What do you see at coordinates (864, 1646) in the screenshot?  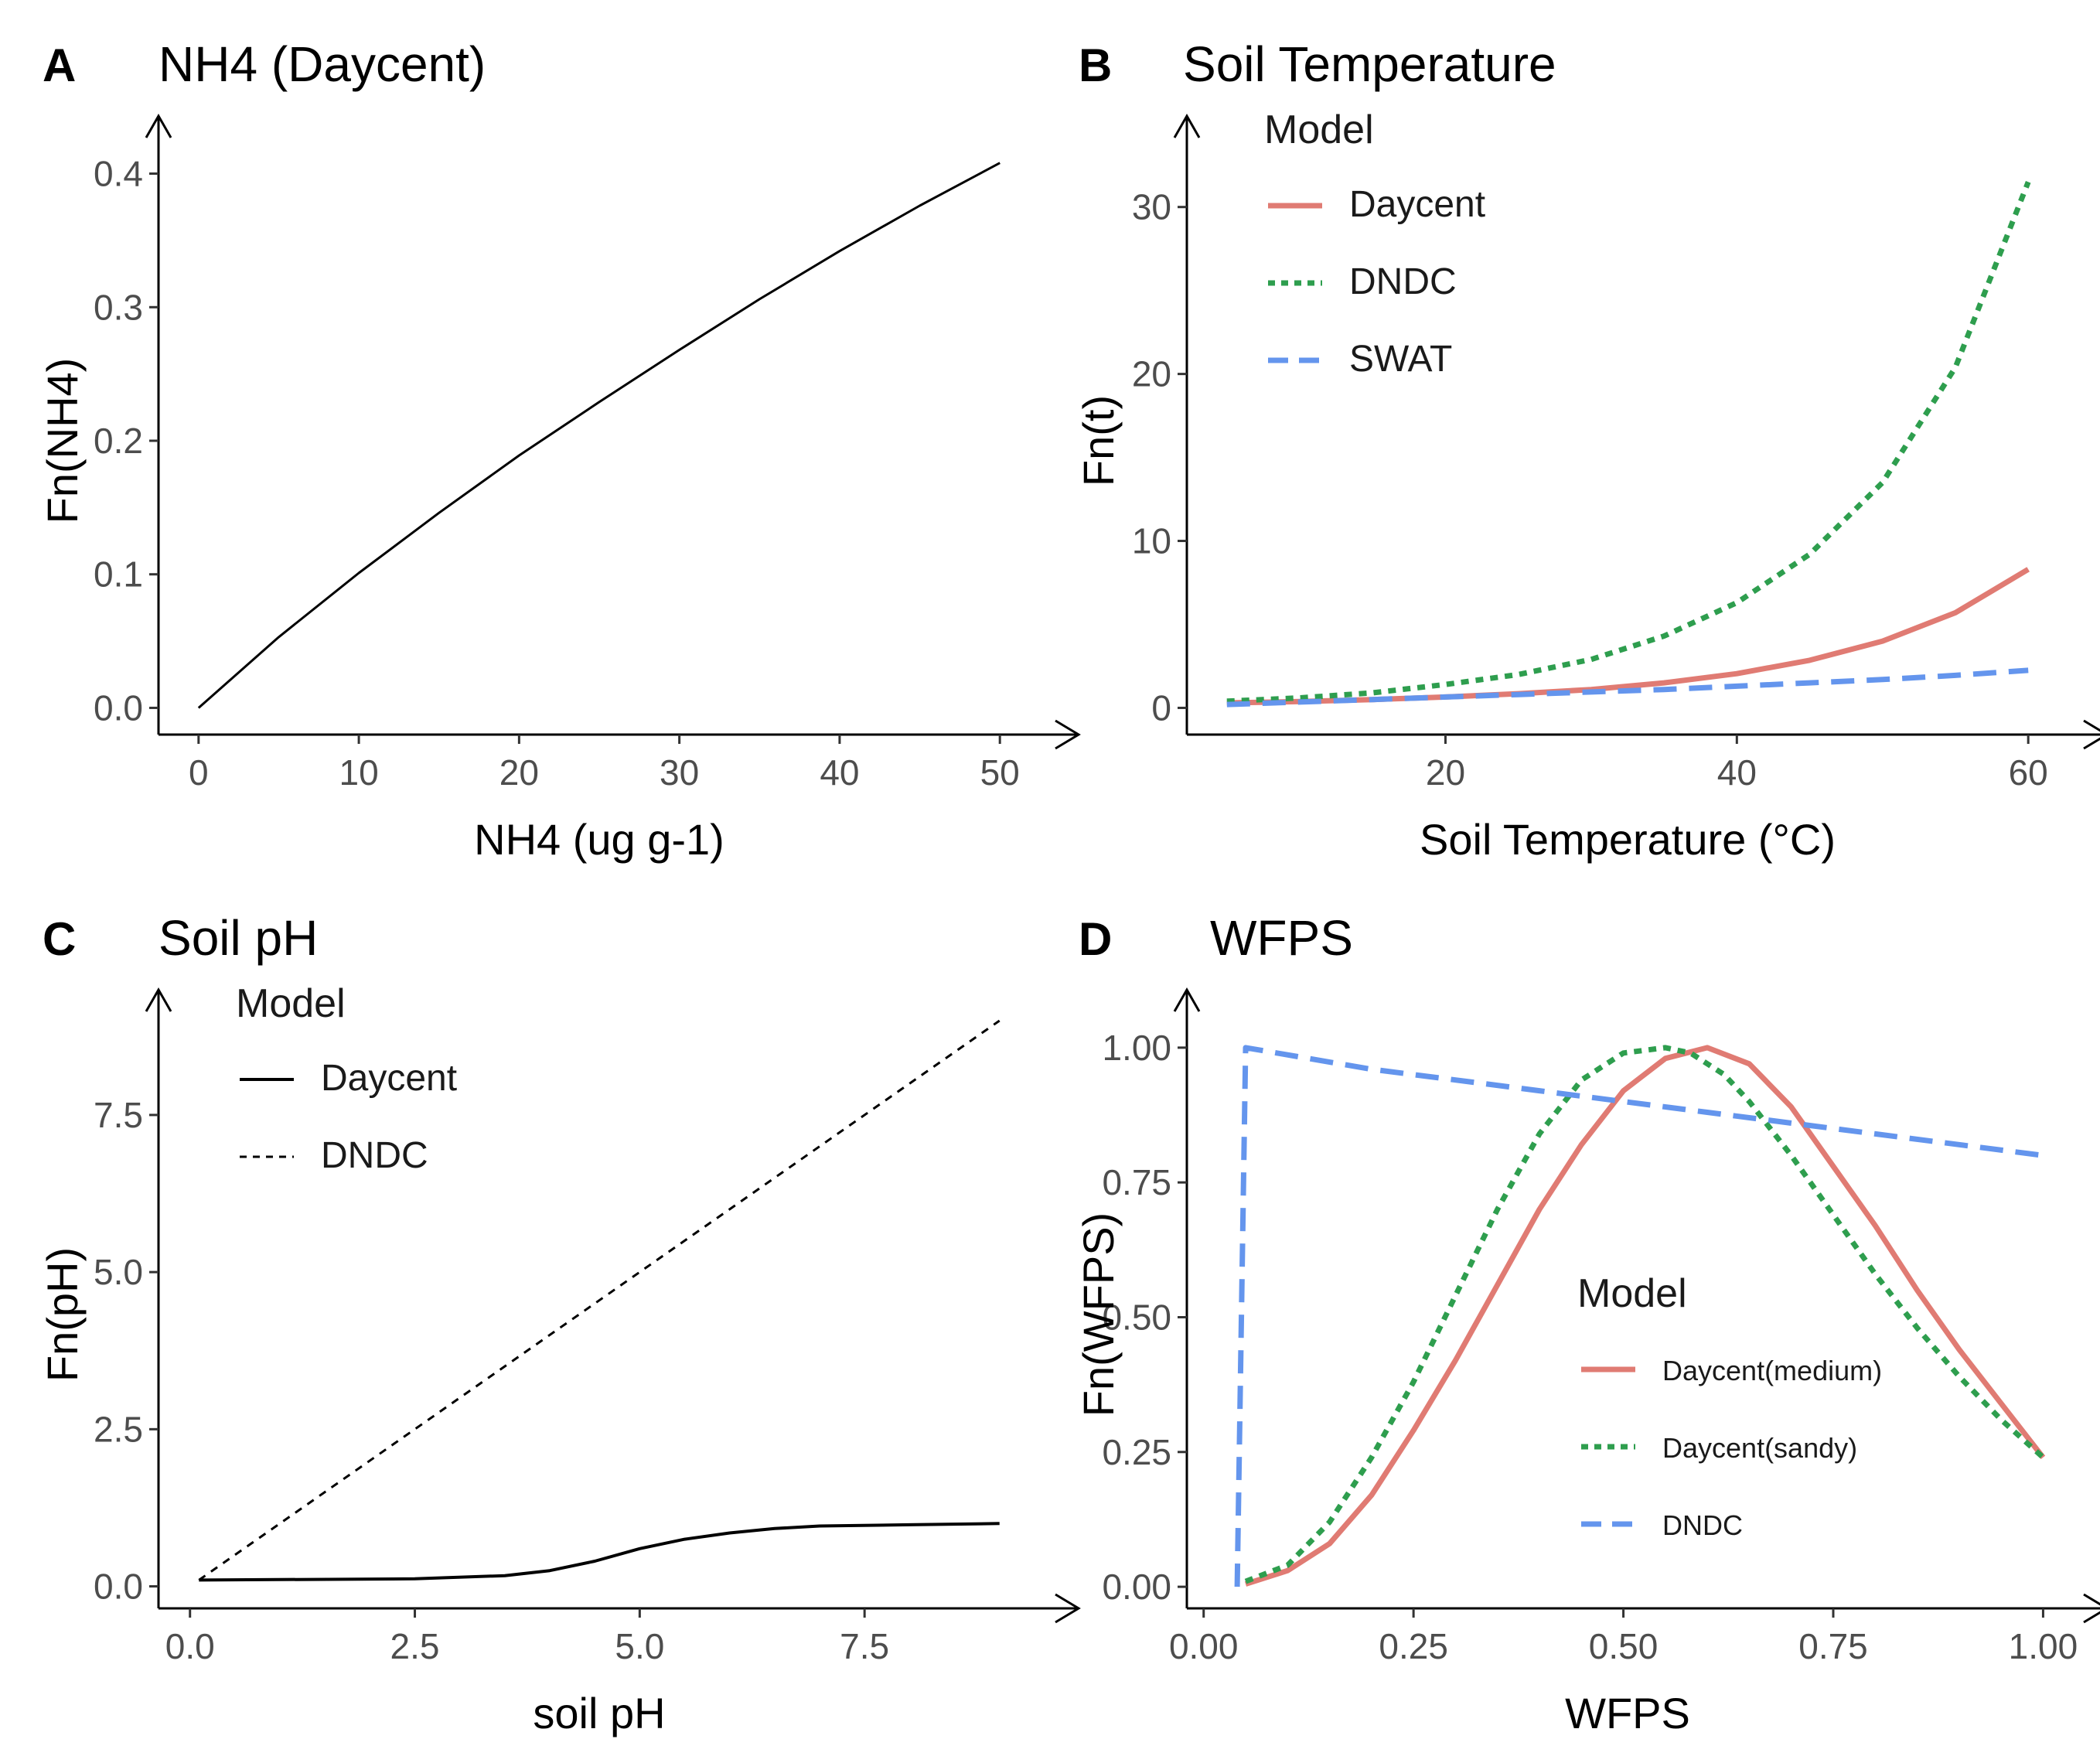 I see `x-tick-label: 7.5` at bounding box center [864, 1646].